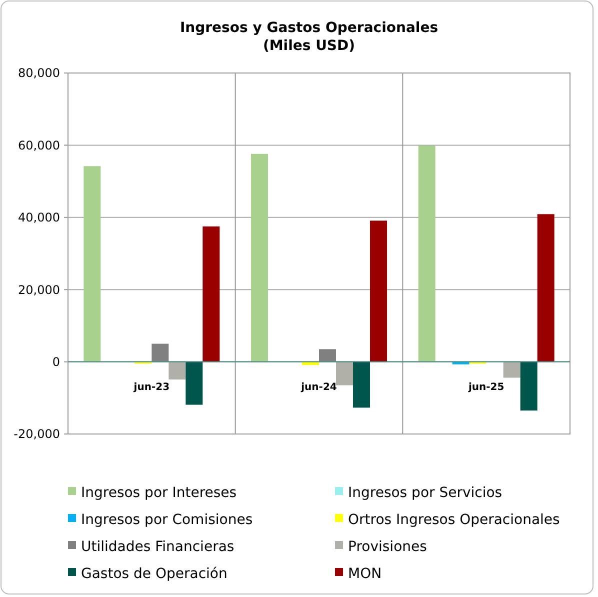  I want to click on legend-label: Provisiones, so click(387, 546).